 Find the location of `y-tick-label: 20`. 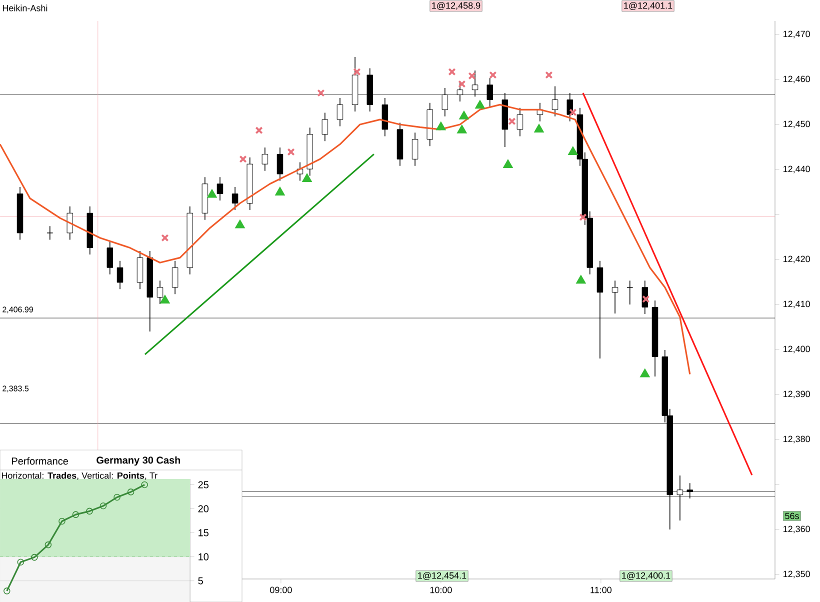

y-tick-label: 20 is located at coordinates (203, 508).